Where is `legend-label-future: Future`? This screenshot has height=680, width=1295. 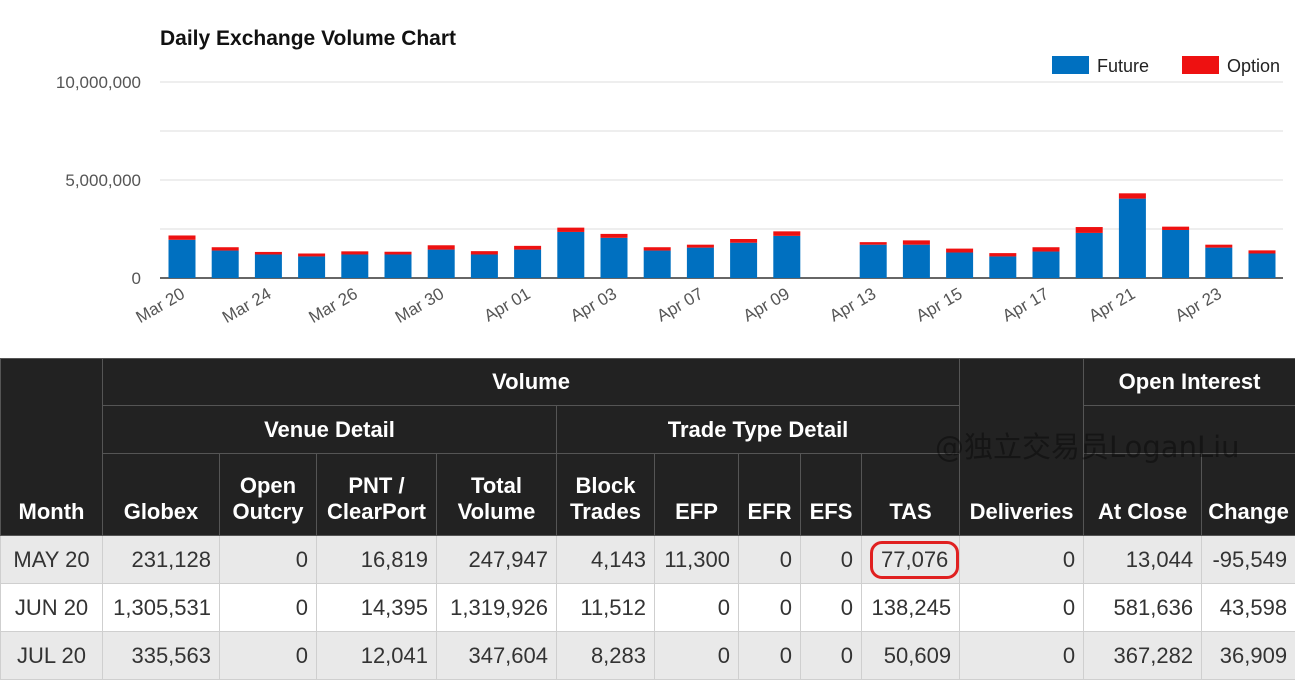 legend-label-future: Future is located at coordinates (1123, 66).